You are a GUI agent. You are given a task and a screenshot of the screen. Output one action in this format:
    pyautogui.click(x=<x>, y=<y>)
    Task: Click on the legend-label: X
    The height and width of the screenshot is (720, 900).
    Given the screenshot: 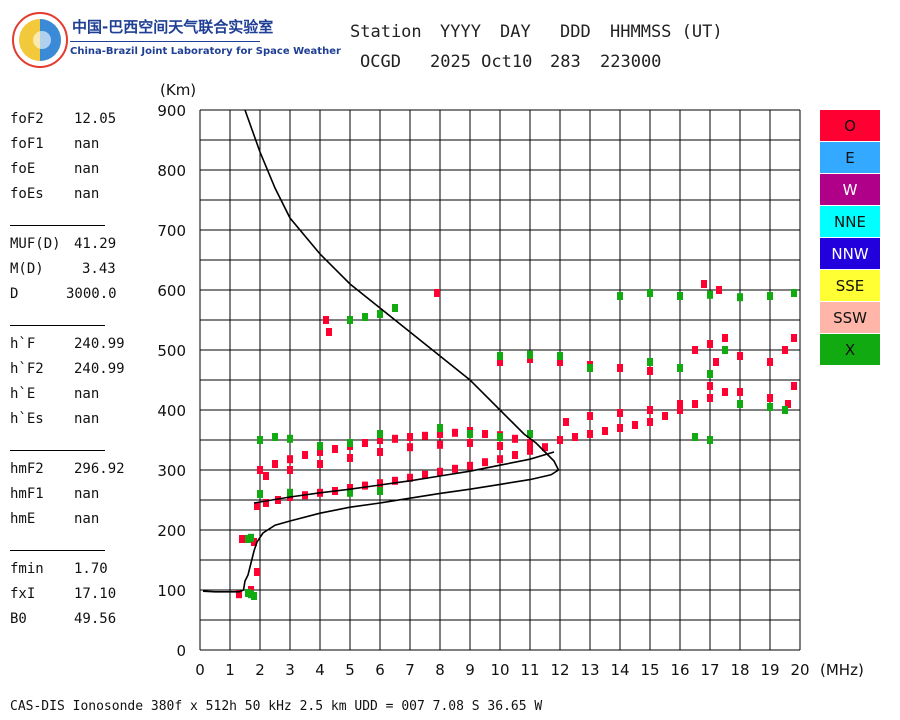 What is the action you would take?
    pyautogui.click(x=850, y=349)
    